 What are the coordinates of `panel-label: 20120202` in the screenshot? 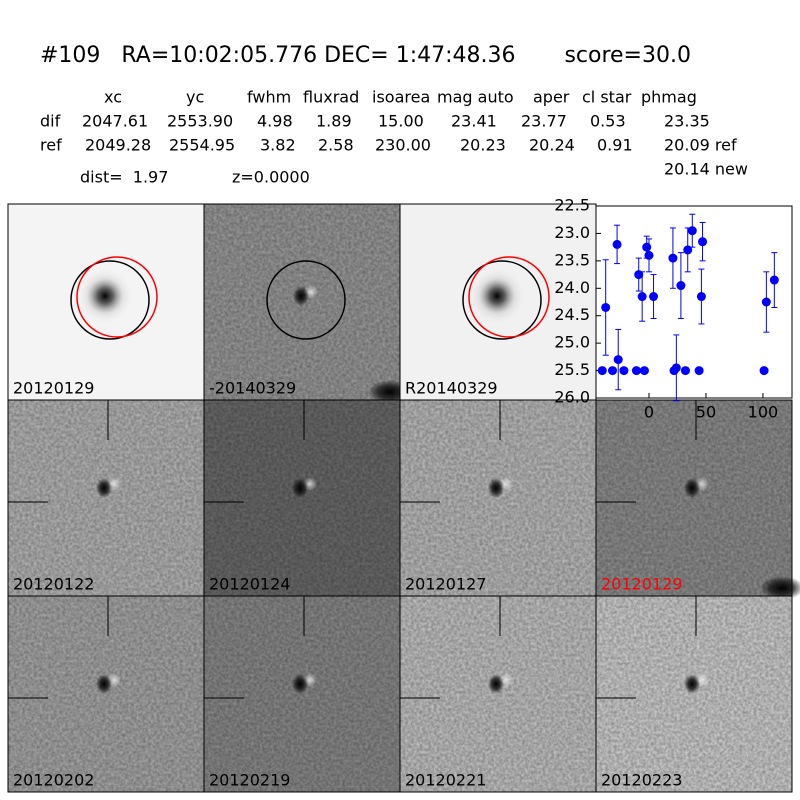 It's located at (53, 780).